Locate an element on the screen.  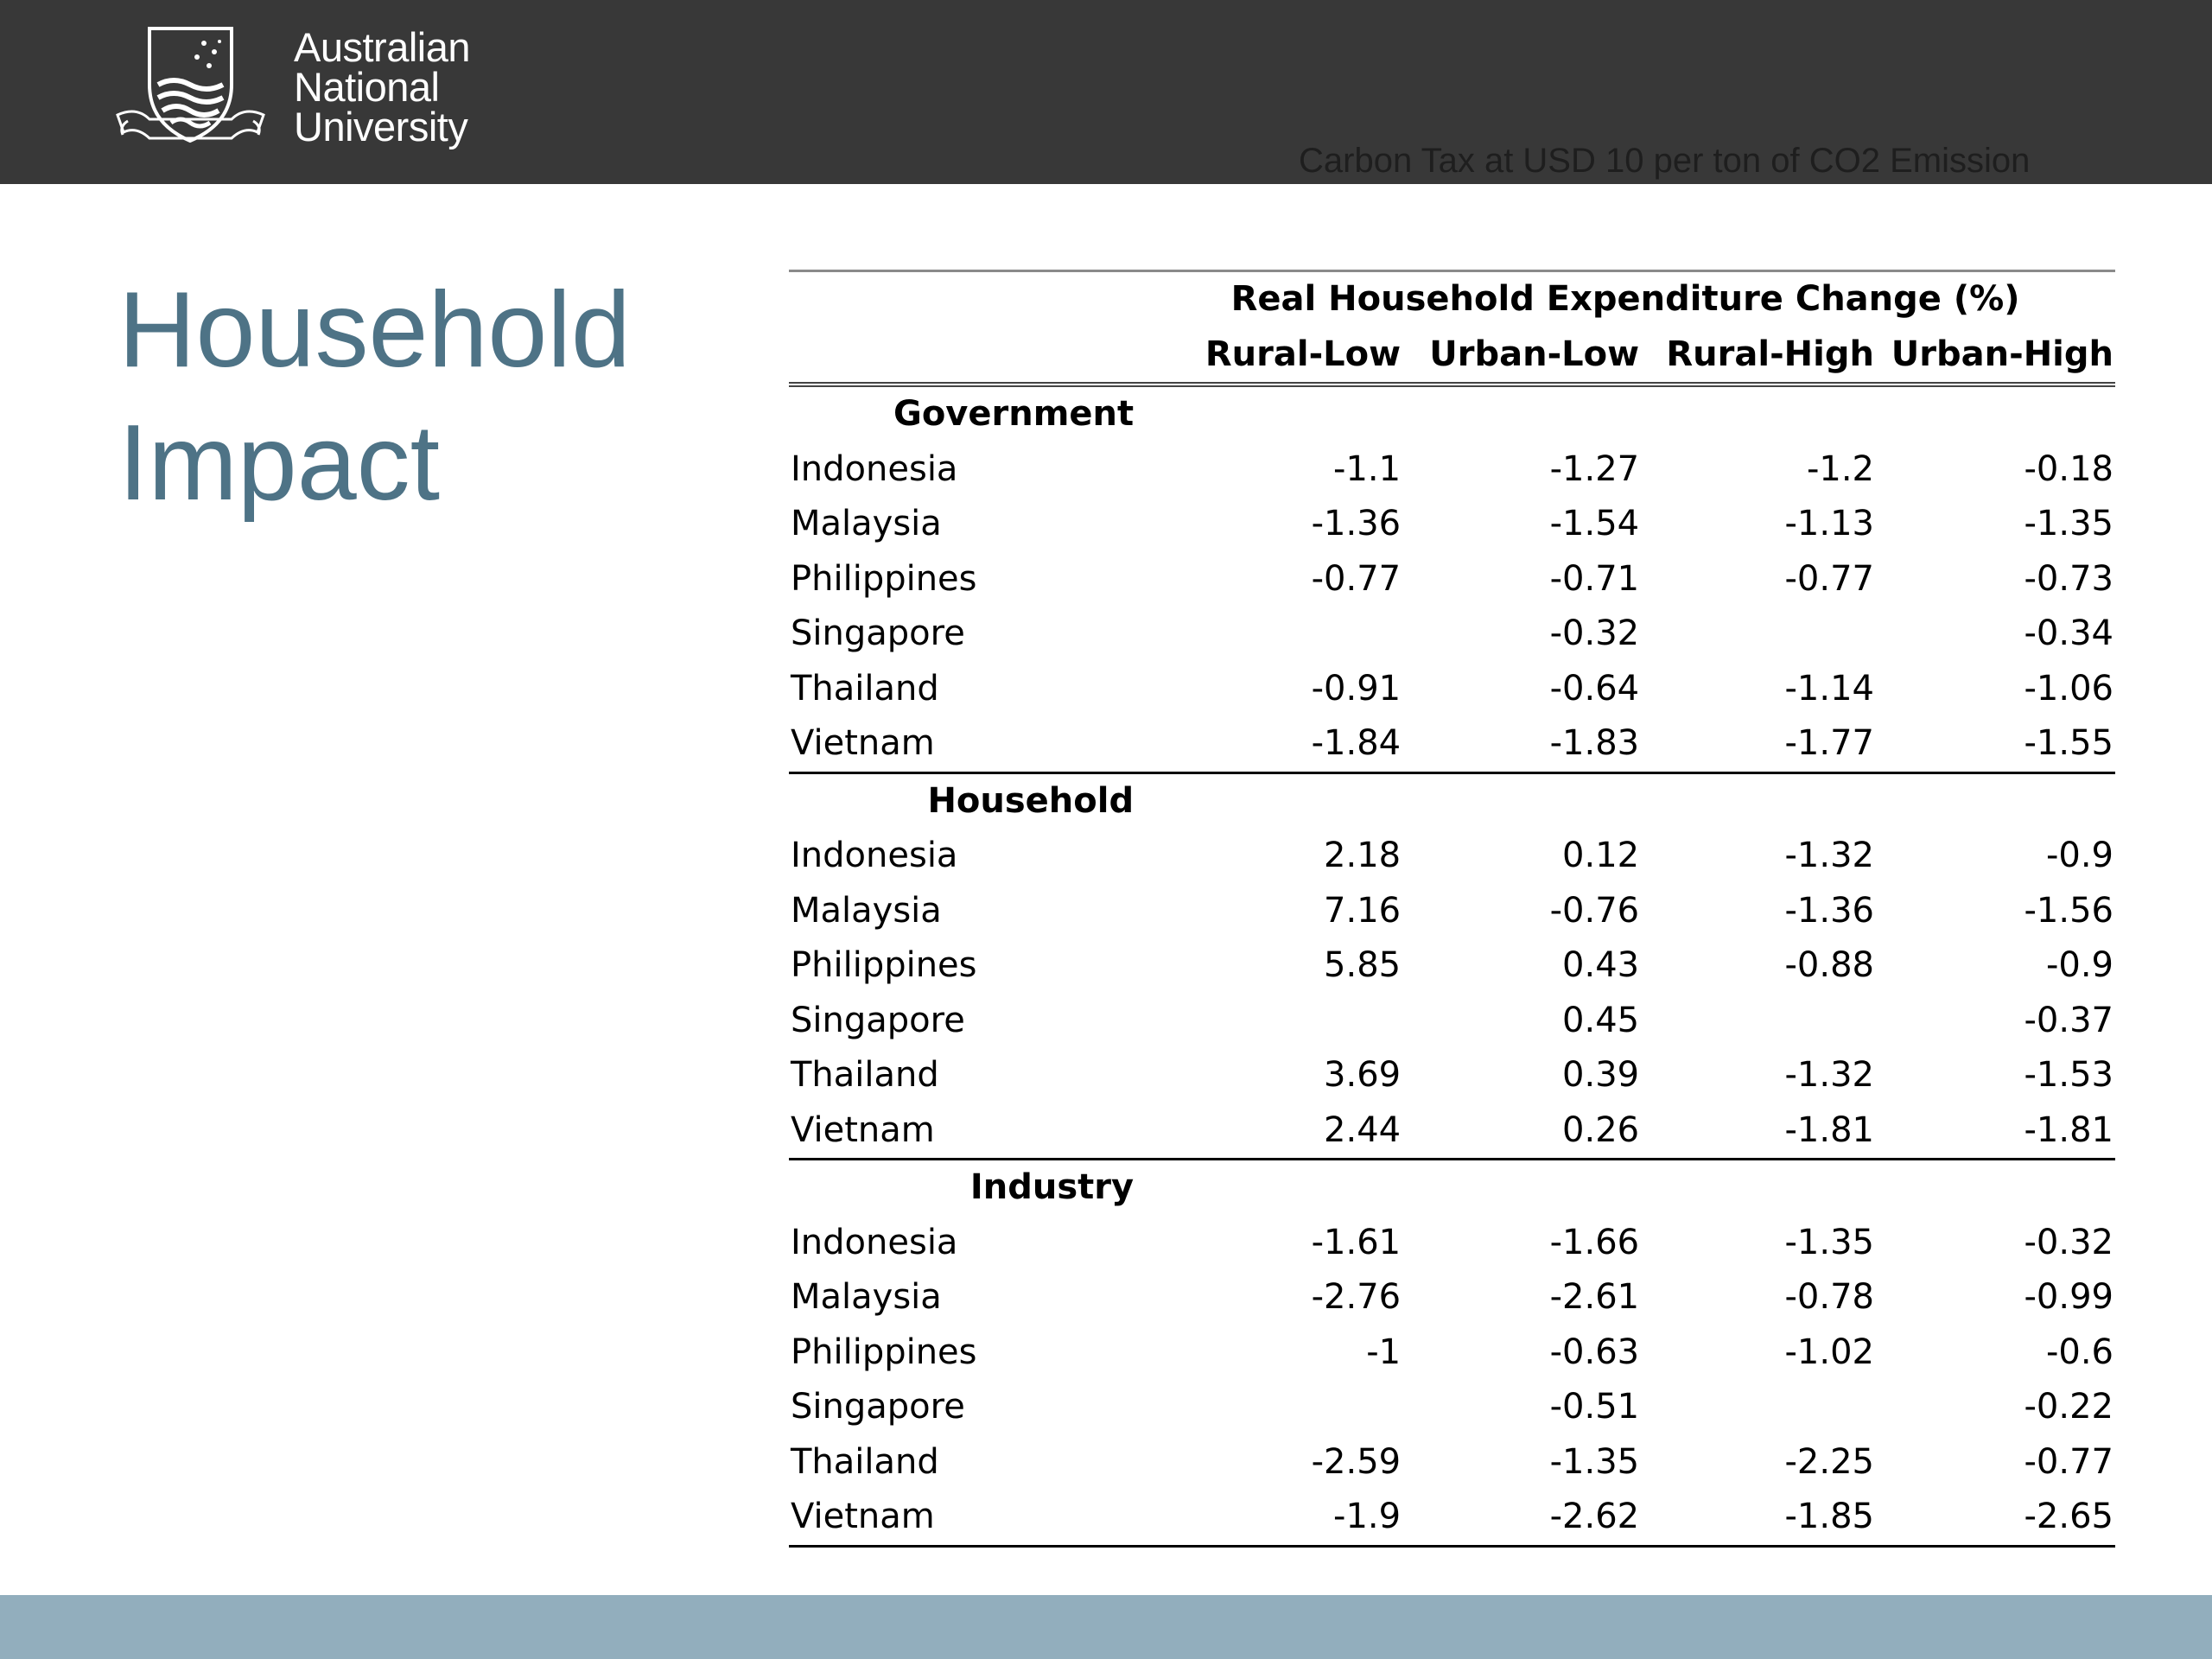
table-top-rule is located at coordinates (1452, 271).